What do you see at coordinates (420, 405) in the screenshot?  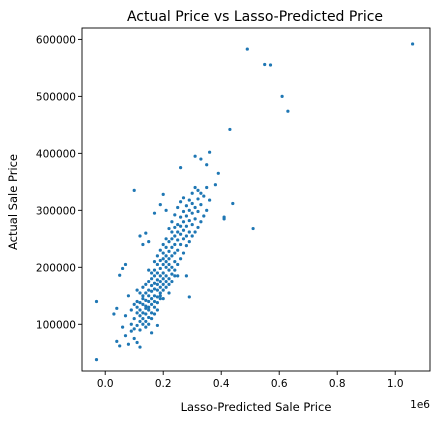 I see `x-offset-label: 1e6` at bounding box center [420, 405].